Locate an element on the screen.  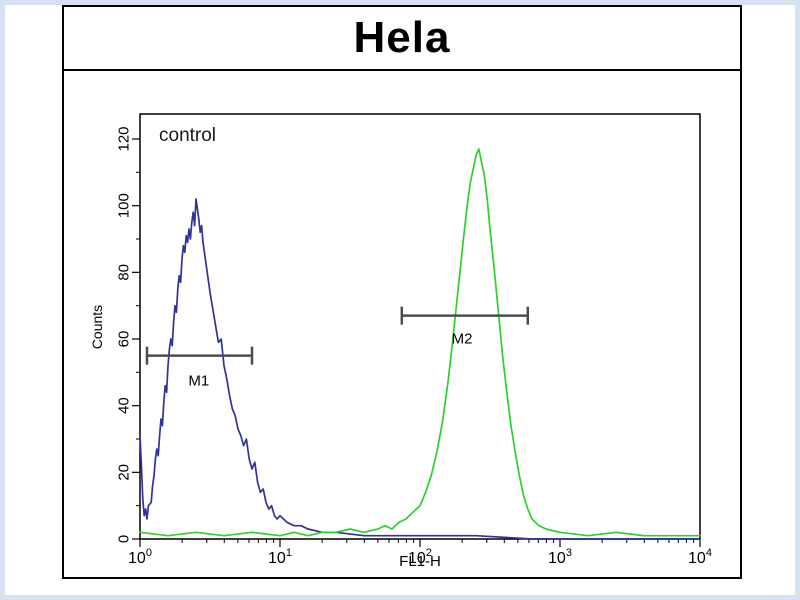
x-tick-label: 10² is located at coordinates (420, 557).